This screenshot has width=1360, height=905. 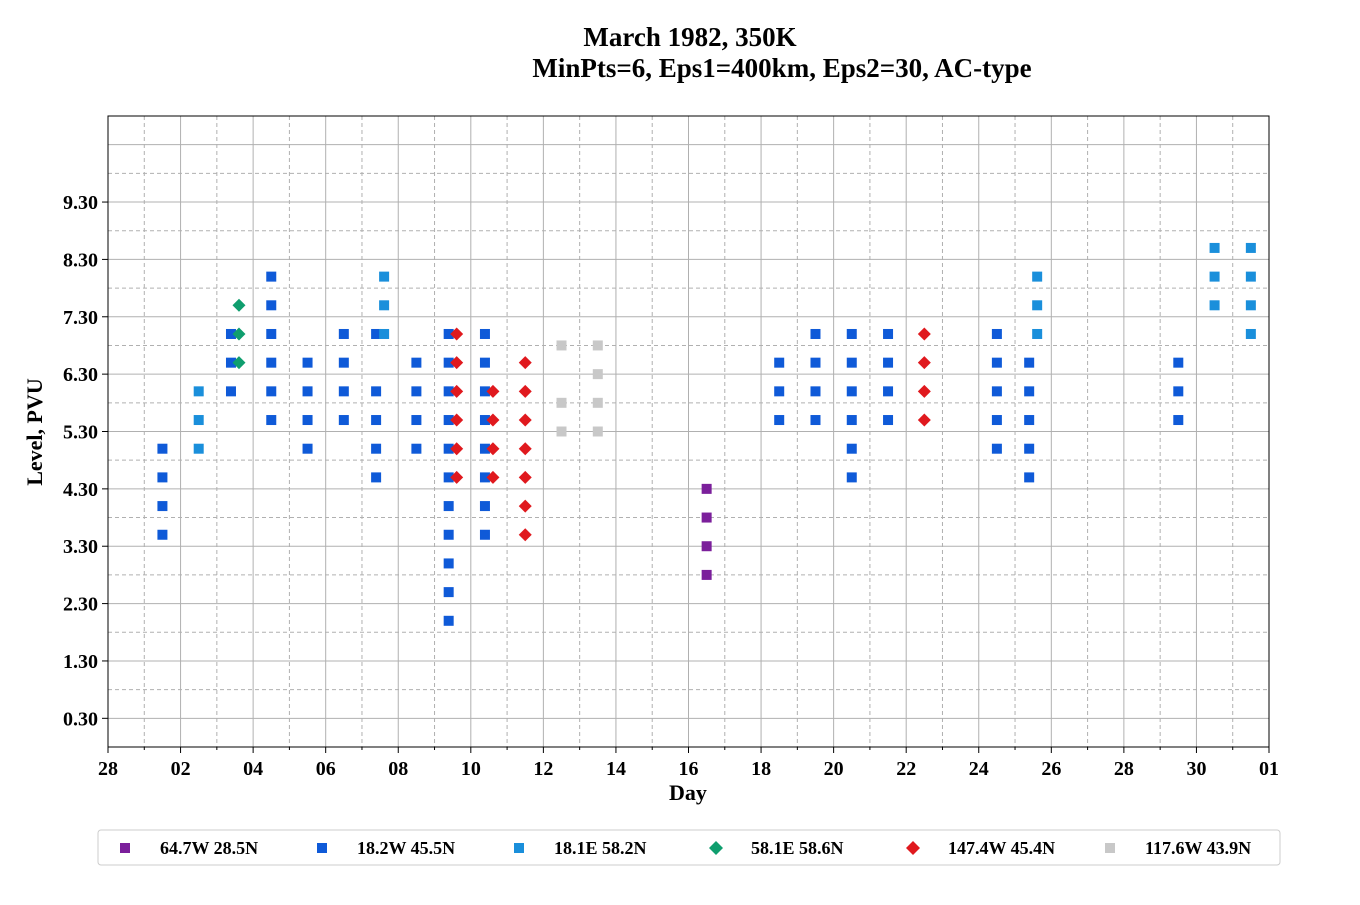 I want to click on y-tick-label: 3.30, so click(x=80, y=547).